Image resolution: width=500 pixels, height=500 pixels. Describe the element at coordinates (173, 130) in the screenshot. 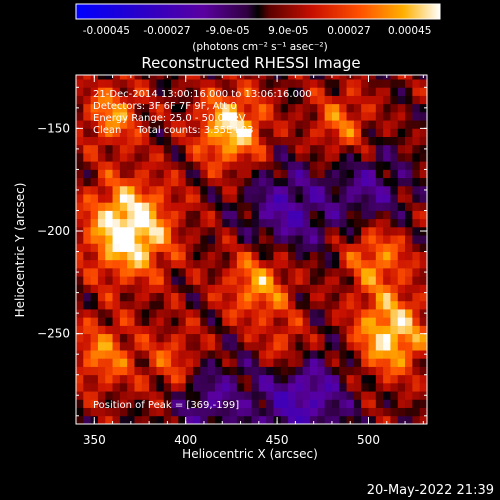

I see `annotation-clean-counts: Clean Total counts: 3.55E+03` at that location.